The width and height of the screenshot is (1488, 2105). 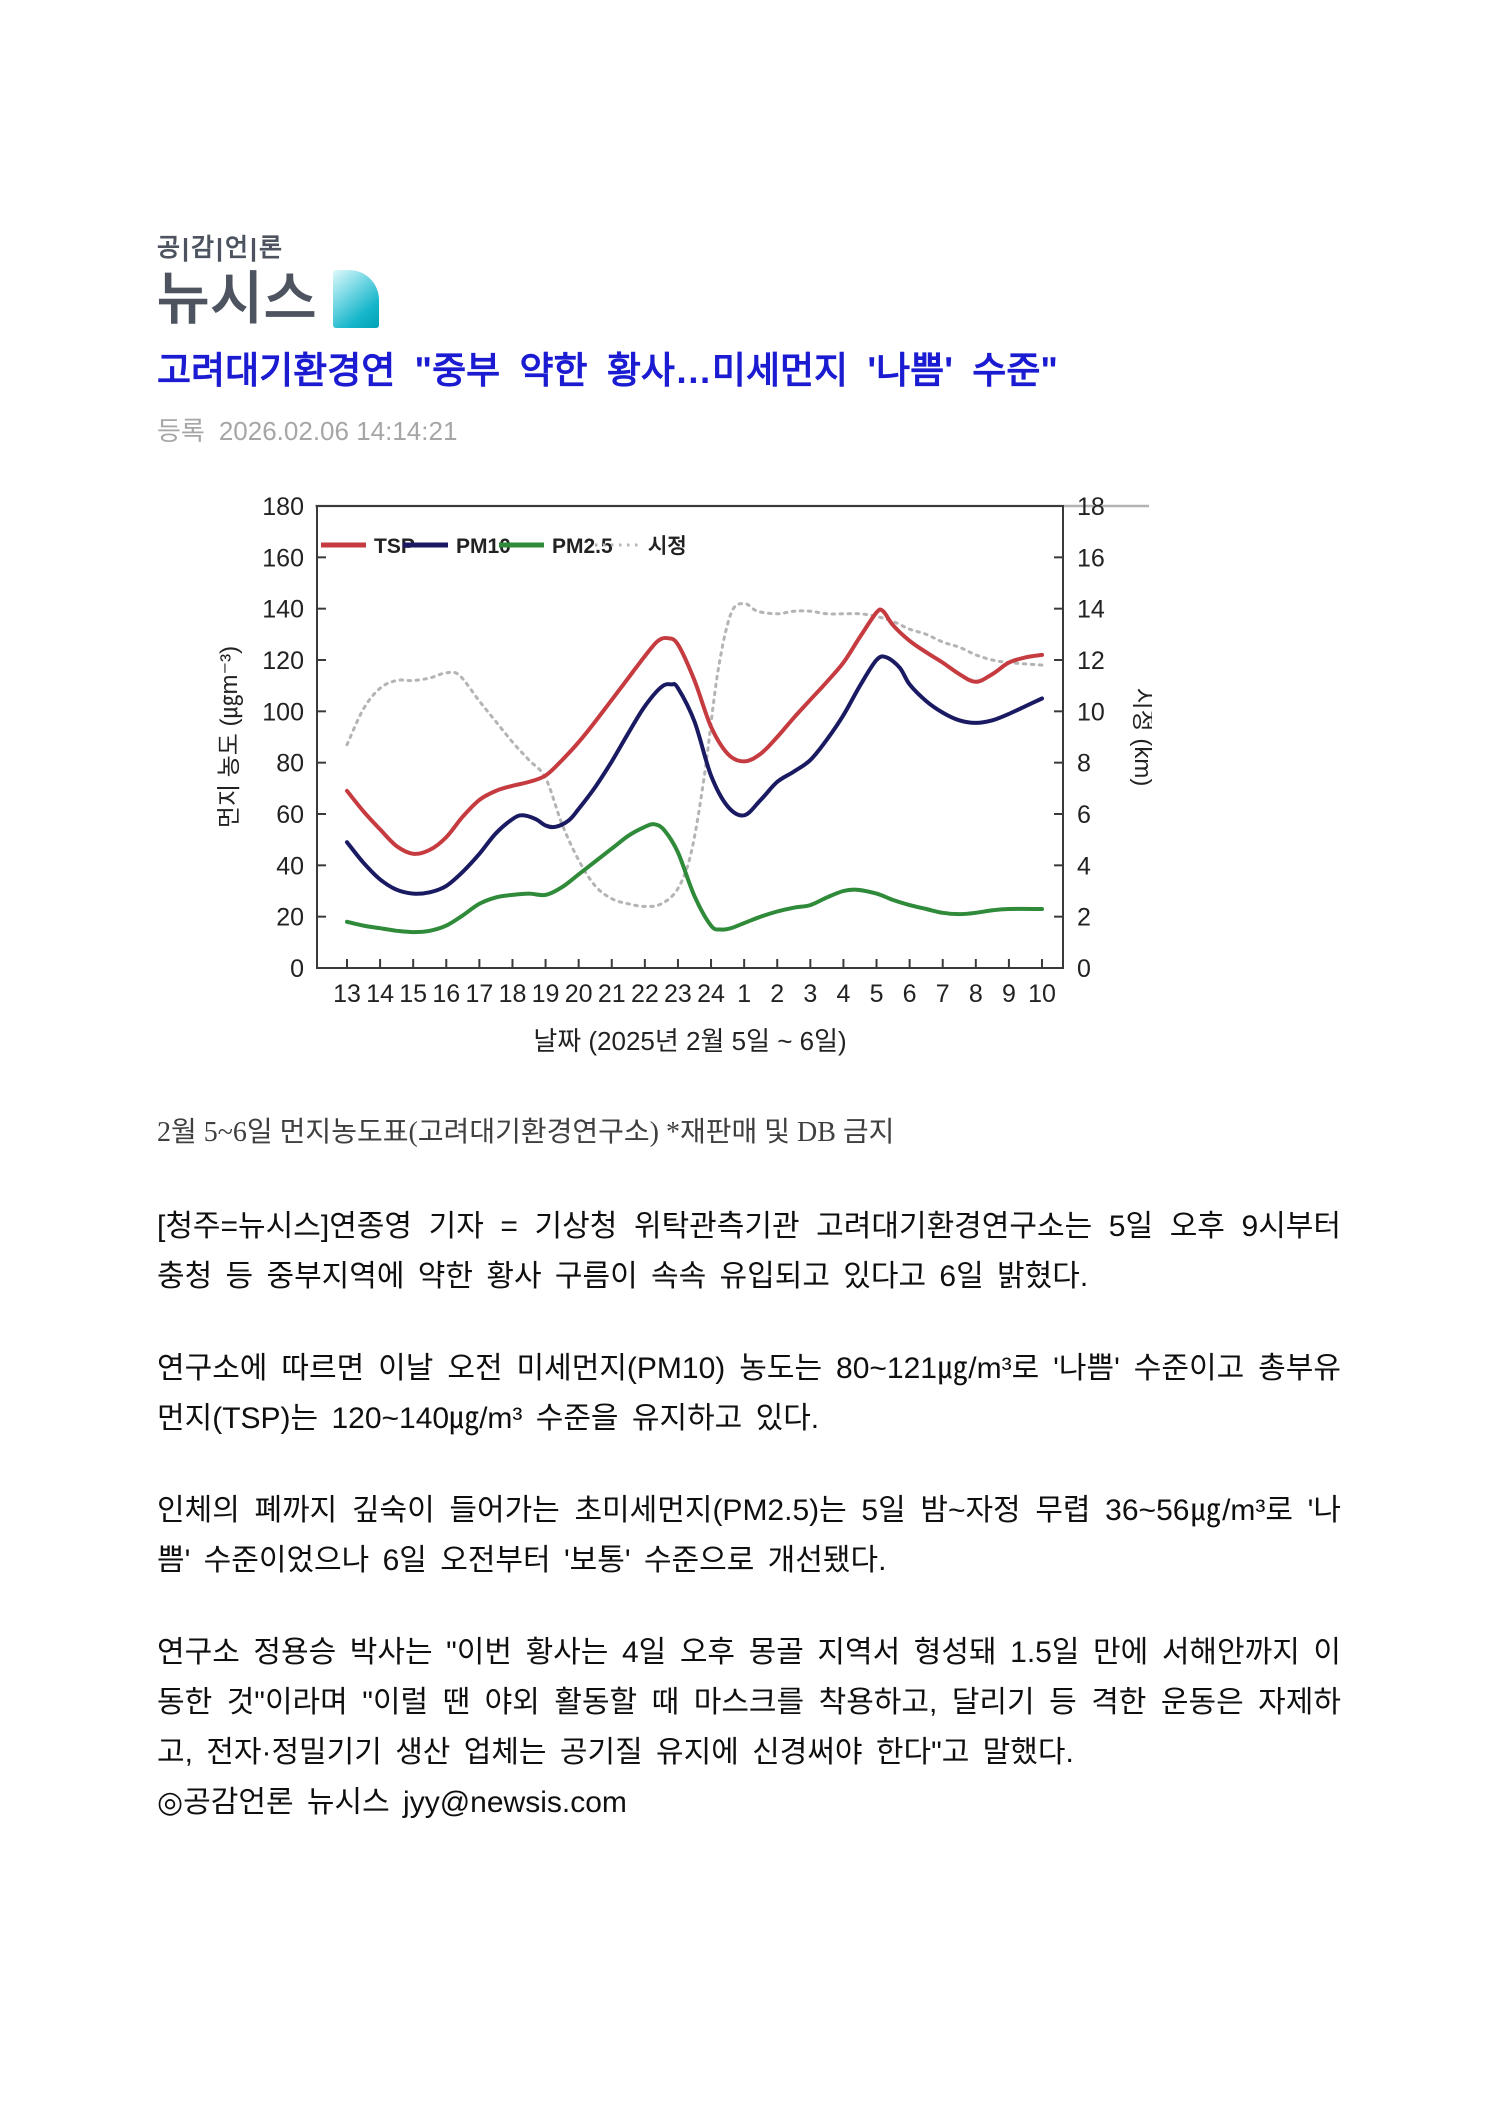 What do you see at coordinates (667, 546) in the screenshot?
I see `svg-text: 시정` at bounding box center [667, 546].